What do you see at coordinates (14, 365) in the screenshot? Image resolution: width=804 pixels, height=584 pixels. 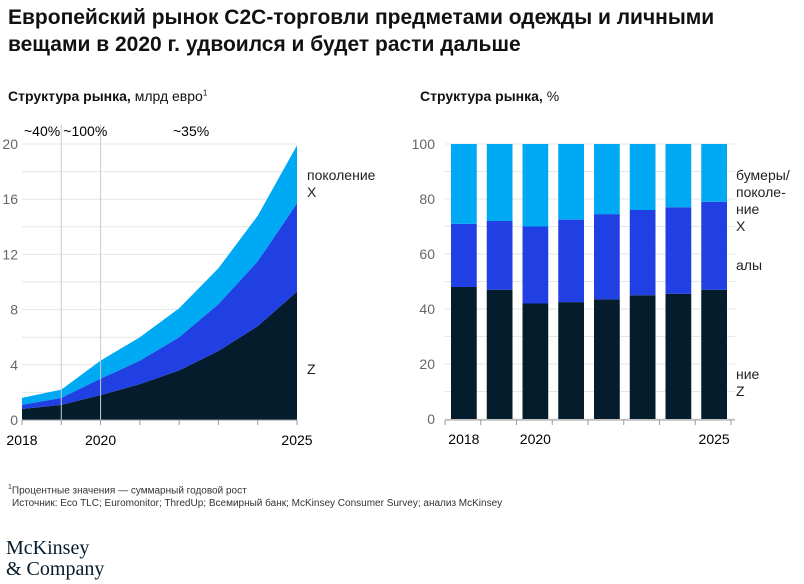 I see `y-tick-label: 4` at bounding box center [14, 365].